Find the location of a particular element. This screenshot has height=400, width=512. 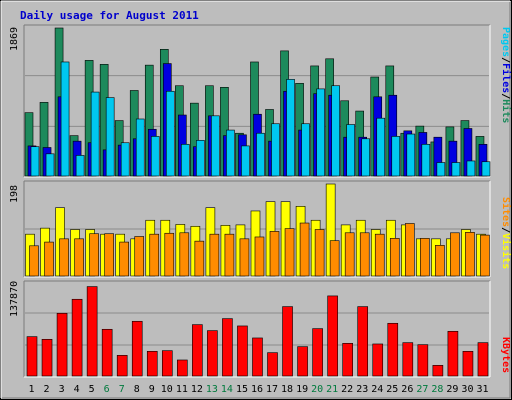

x-tick-label: 17 is located at coordinates (272, 389).